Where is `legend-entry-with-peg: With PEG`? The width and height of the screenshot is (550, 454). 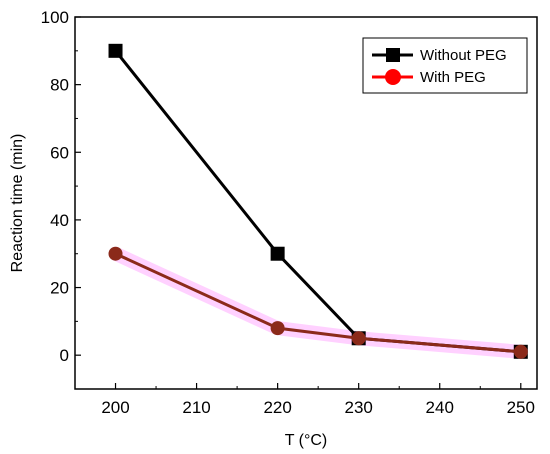 legend-entry-with-peg: With PEG is located at coordinates (429, 77).